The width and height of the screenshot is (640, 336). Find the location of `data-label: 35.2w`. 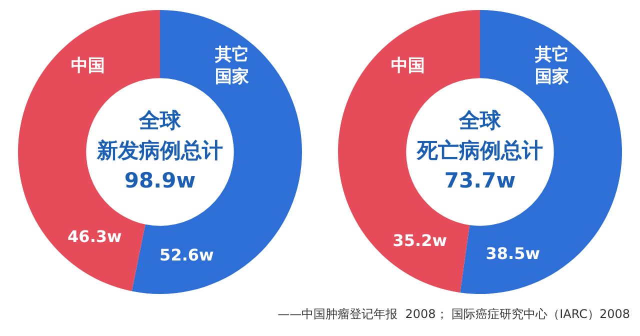

data-label: 35.2w is located at coordinates (420, 240).